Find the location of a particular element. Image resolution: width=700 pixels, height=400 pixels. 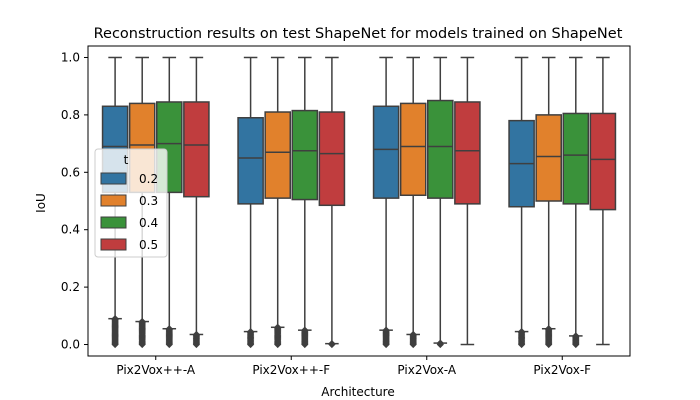

box-Pix2Vox++-F-t0.4 is located at coordinates (305, 202).